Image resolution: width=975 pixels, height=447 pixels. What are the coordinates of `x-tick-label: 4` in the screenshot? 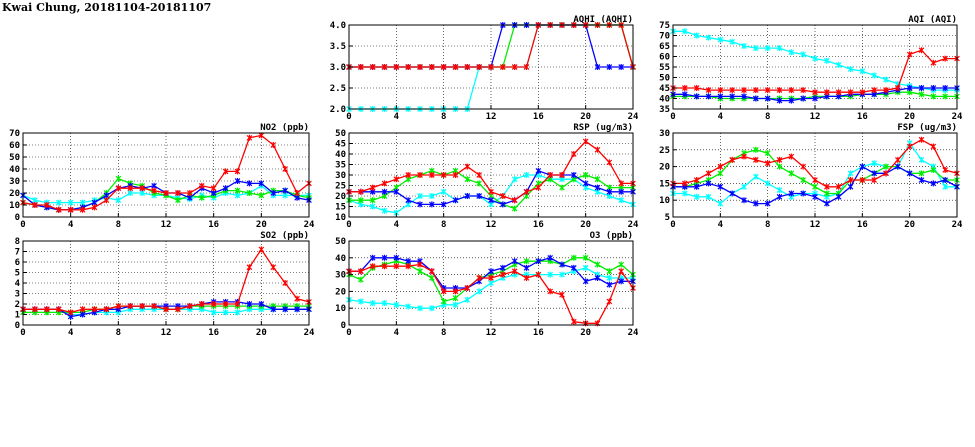 It's located at (71, 225).